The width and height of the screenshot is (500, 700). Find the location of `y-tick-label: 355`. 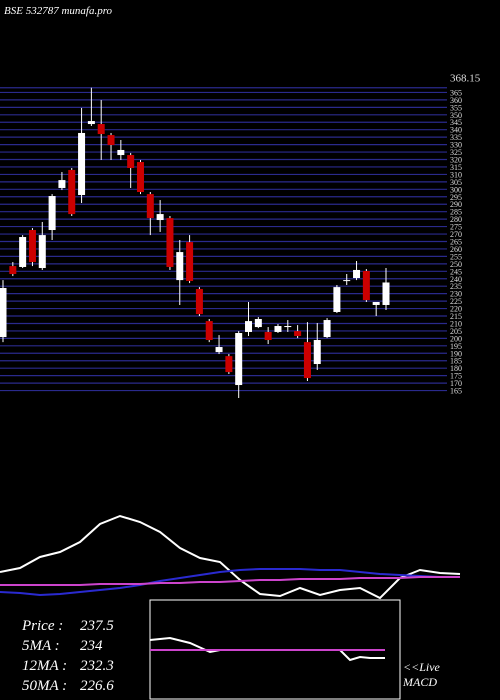

y-tick-label: 355 is located at coordinates (456, 107).